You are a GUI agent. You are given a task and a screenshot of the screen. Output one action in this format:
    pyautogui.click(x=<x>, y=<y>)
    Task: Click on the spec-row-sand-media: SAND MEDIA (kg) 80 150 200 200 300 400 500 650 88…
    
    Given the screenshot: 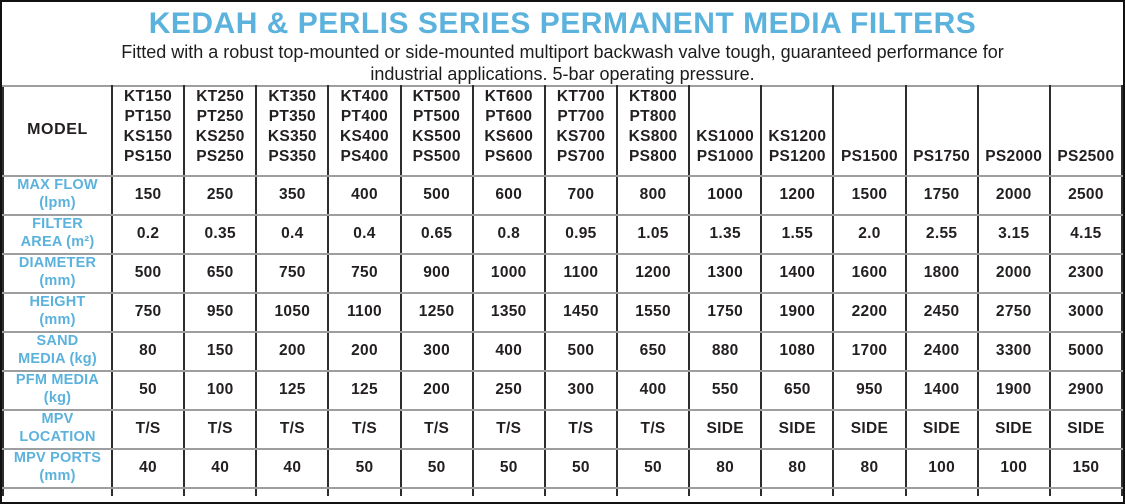 What is the action you would take?
    pyautogui.click(x=562, y=351)
    